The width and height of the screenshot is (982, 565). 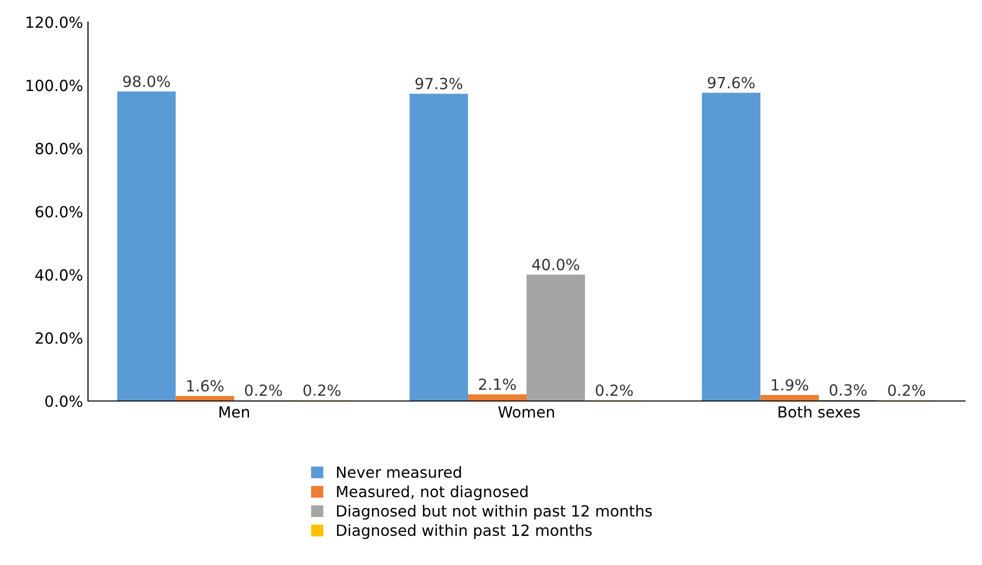 What do you see at coordinates (438, 84) in the screenshot?
I see `data-label: 97.3%` at bounding box center [438, 84].